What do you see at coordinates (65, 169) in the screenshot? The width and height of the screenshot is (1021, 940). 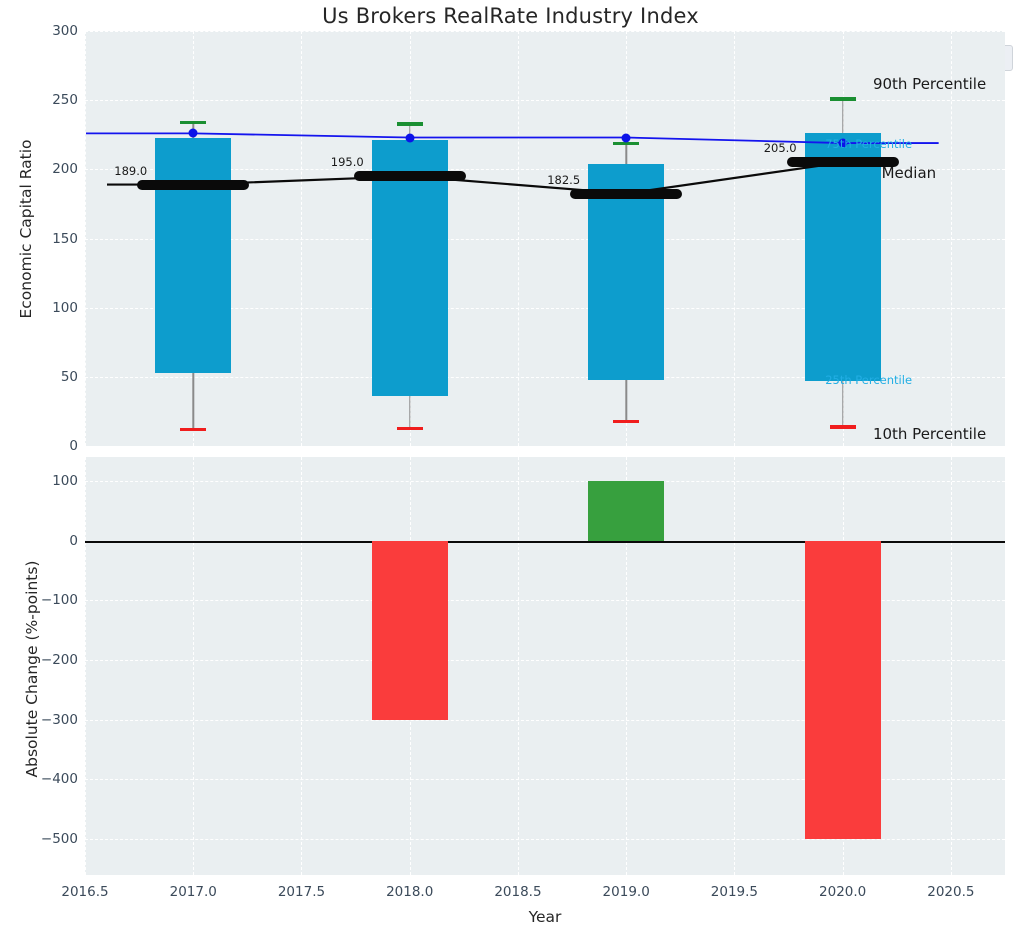 I see `y-axis-tick-label: 200` at bounding box center [65, 169].